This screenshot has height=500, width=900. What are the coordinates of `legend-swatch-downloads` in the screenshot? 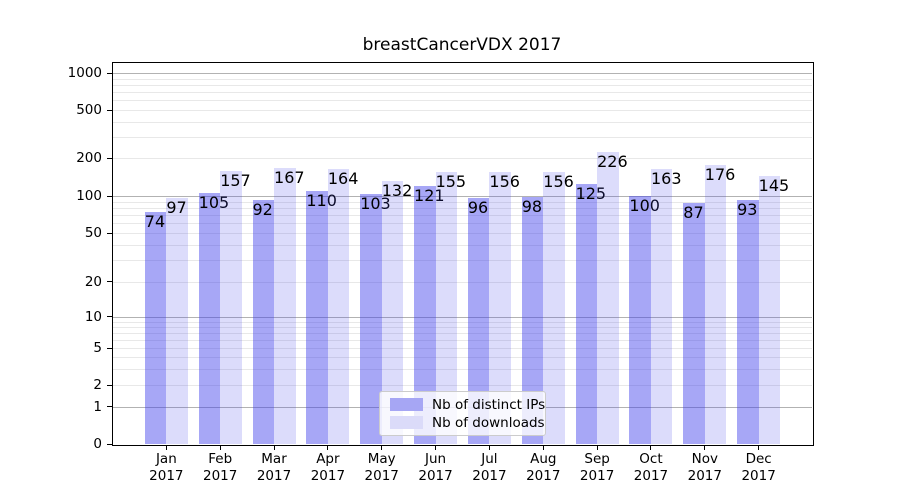 It's located at (406, 422).